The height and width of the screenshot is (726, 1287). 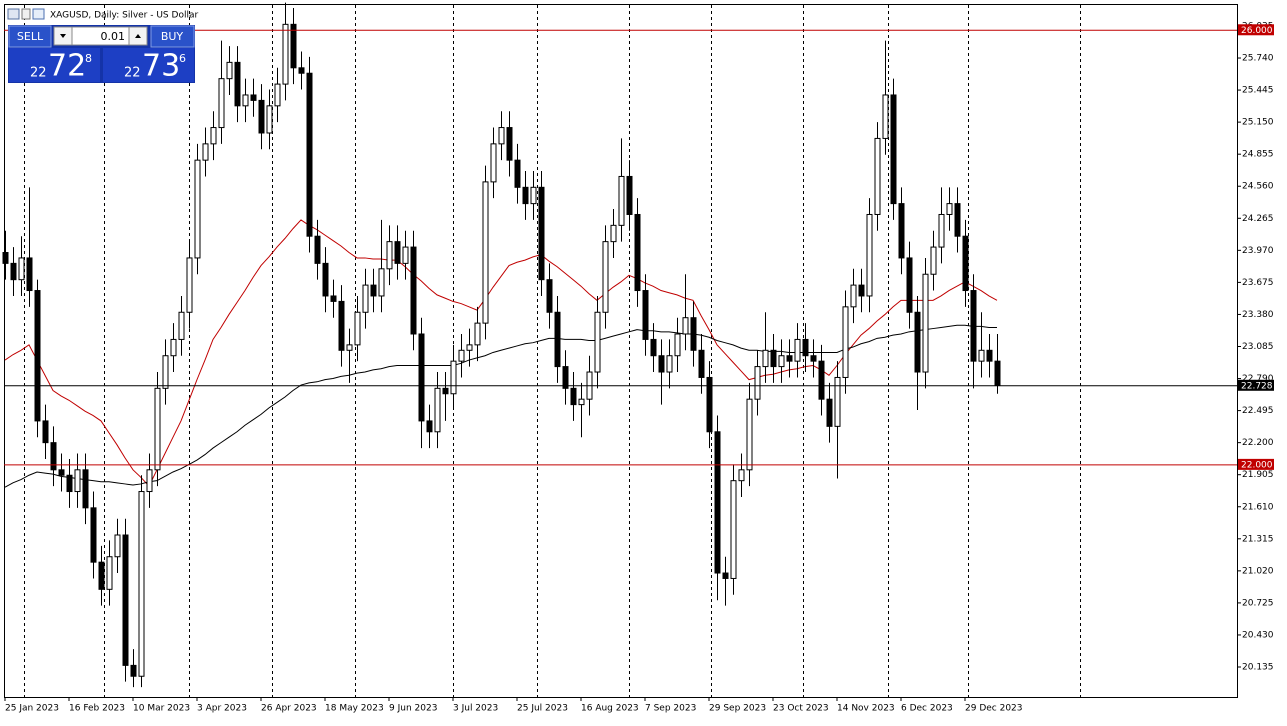 I want to click on ask-small: 6, so click(x=182, y=58).